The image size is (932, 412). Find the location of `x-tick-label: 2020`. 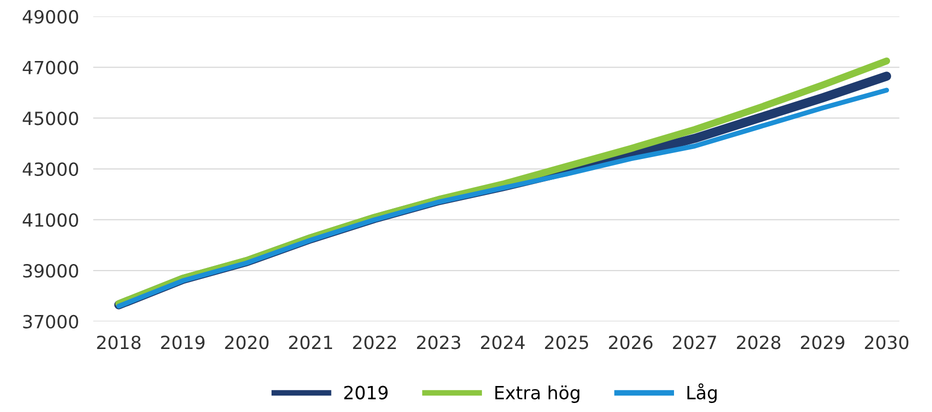

x-tick-label: 2020 is located at coordinates (247, 343).